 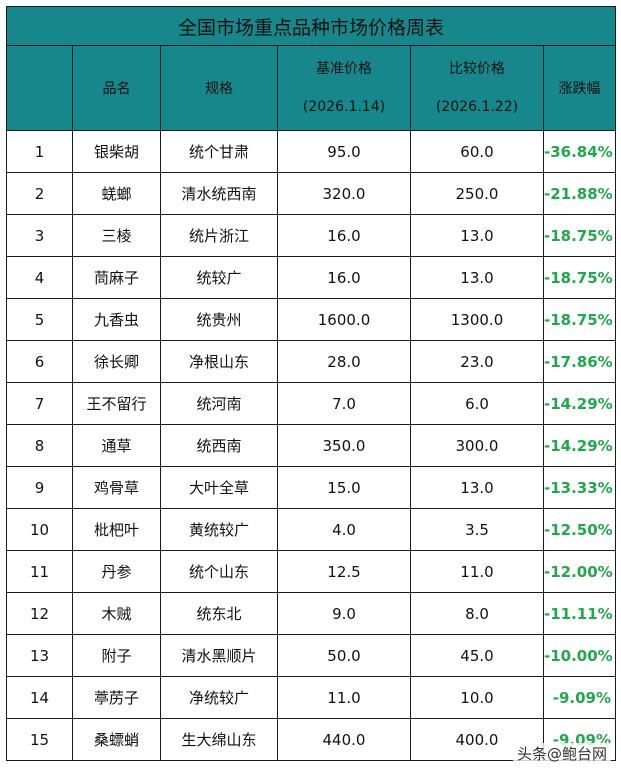 I want to click on row-name: 茼麻子, so click(x=116, y=277).